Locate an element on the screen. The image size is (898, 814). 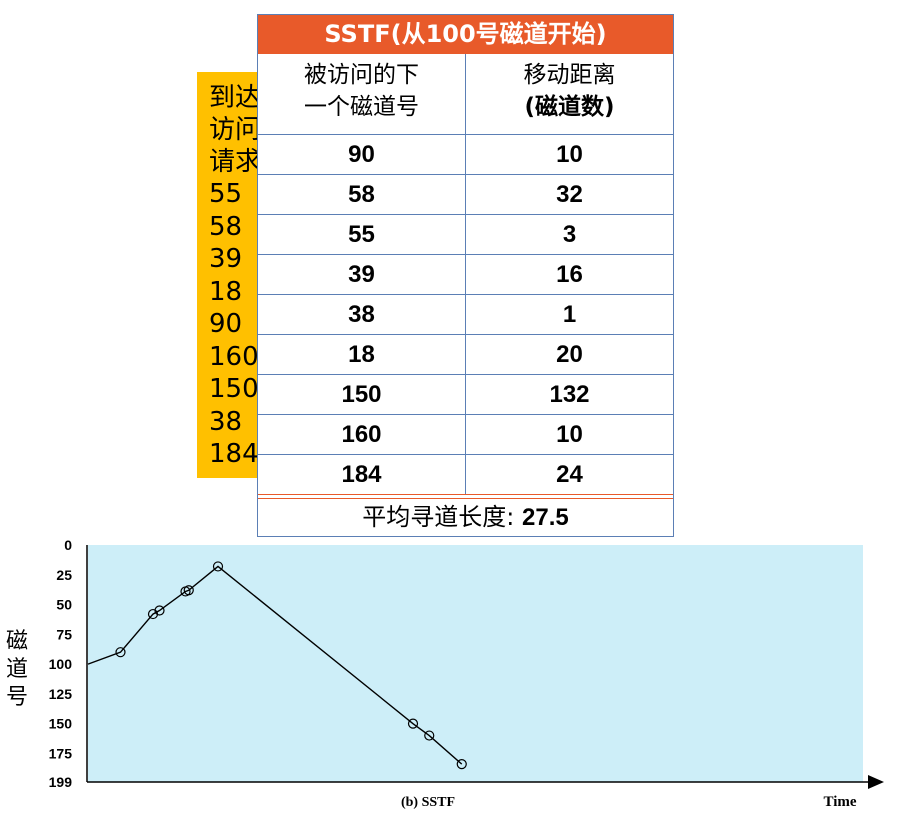
y-axis-label-char: 磁 is located at coordinates (17, 641).